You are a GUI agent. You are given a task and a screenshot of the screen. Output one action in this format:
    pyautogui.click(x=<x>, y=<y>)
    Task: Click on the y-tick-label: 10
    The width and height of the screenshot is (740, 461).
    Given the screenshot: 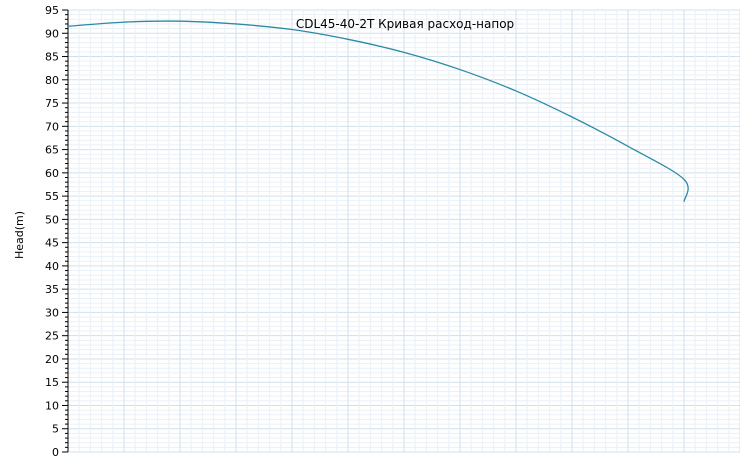 What is the action you would take?
    pyautogui.click(x=52, y=405)
    